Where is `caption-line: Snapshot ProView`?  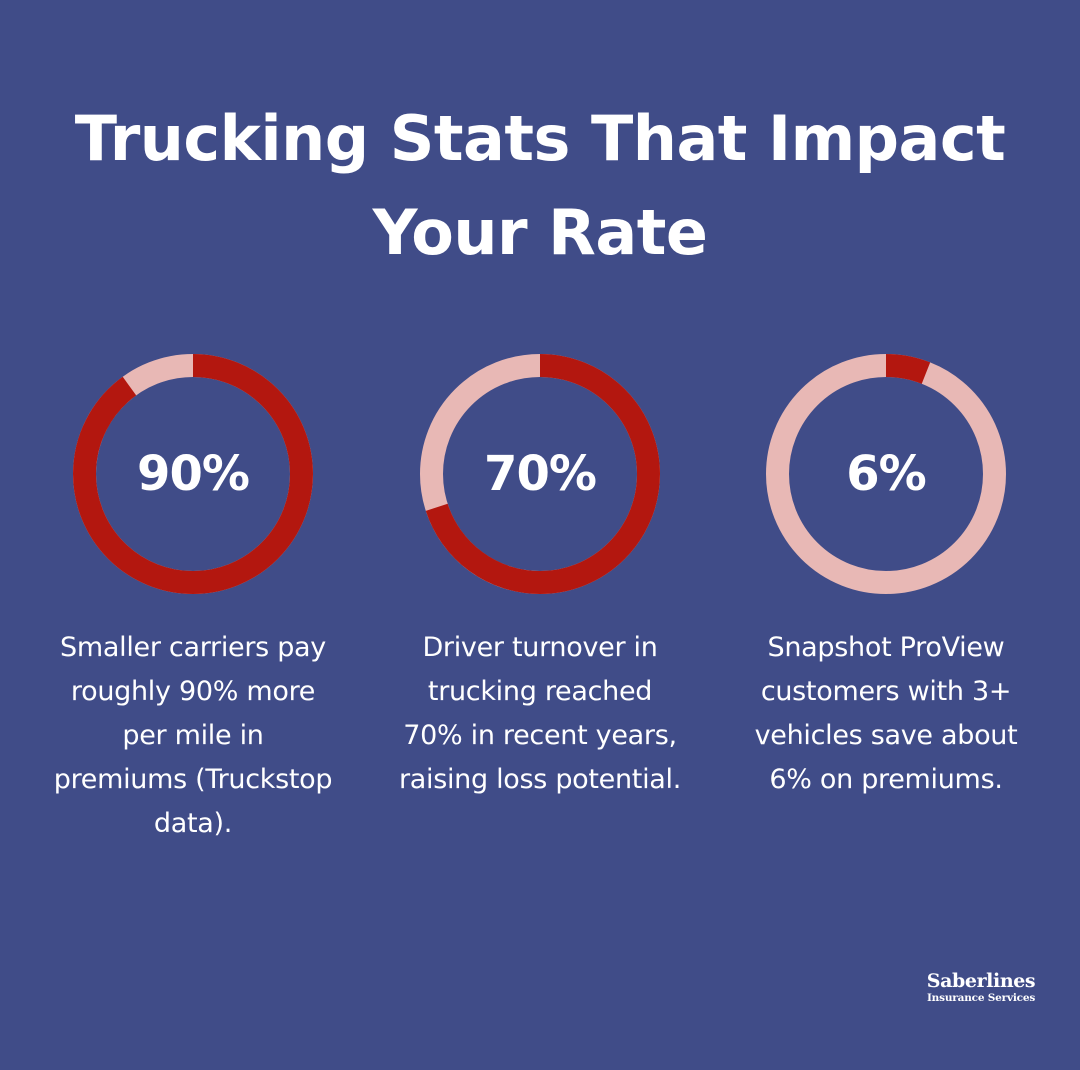 caption-line: Snapshot ProView is located at coordinates (886, 647).